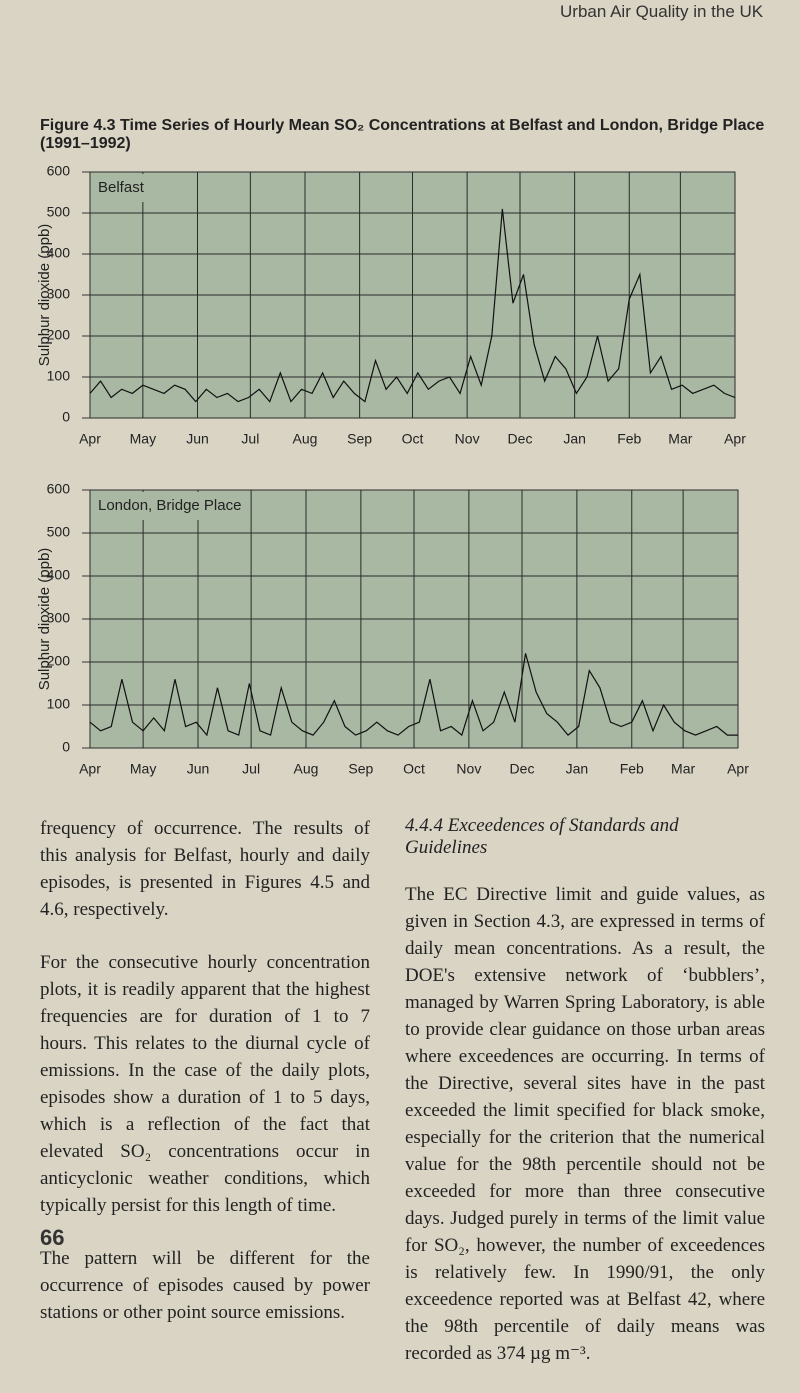  Describe the element at coordinates (121, 187) in the screenshot. I see `panel-label: Belfast` at that location.